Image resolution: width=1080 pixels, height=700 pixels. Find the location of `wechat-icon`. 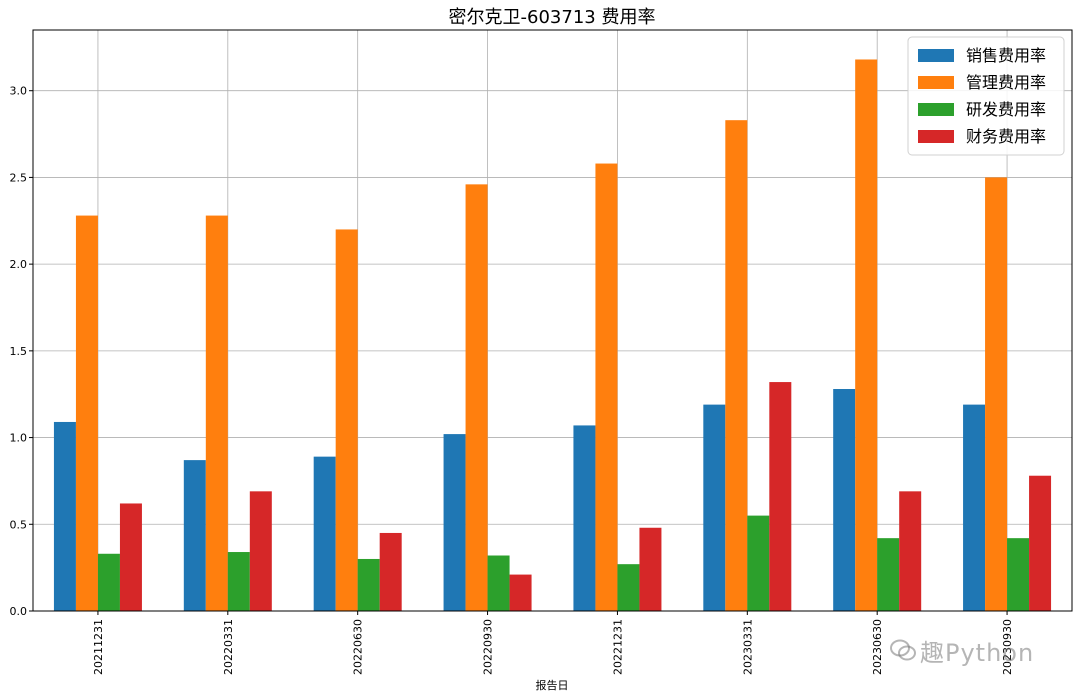

wechat-icon is located at coordinates (903, 653).